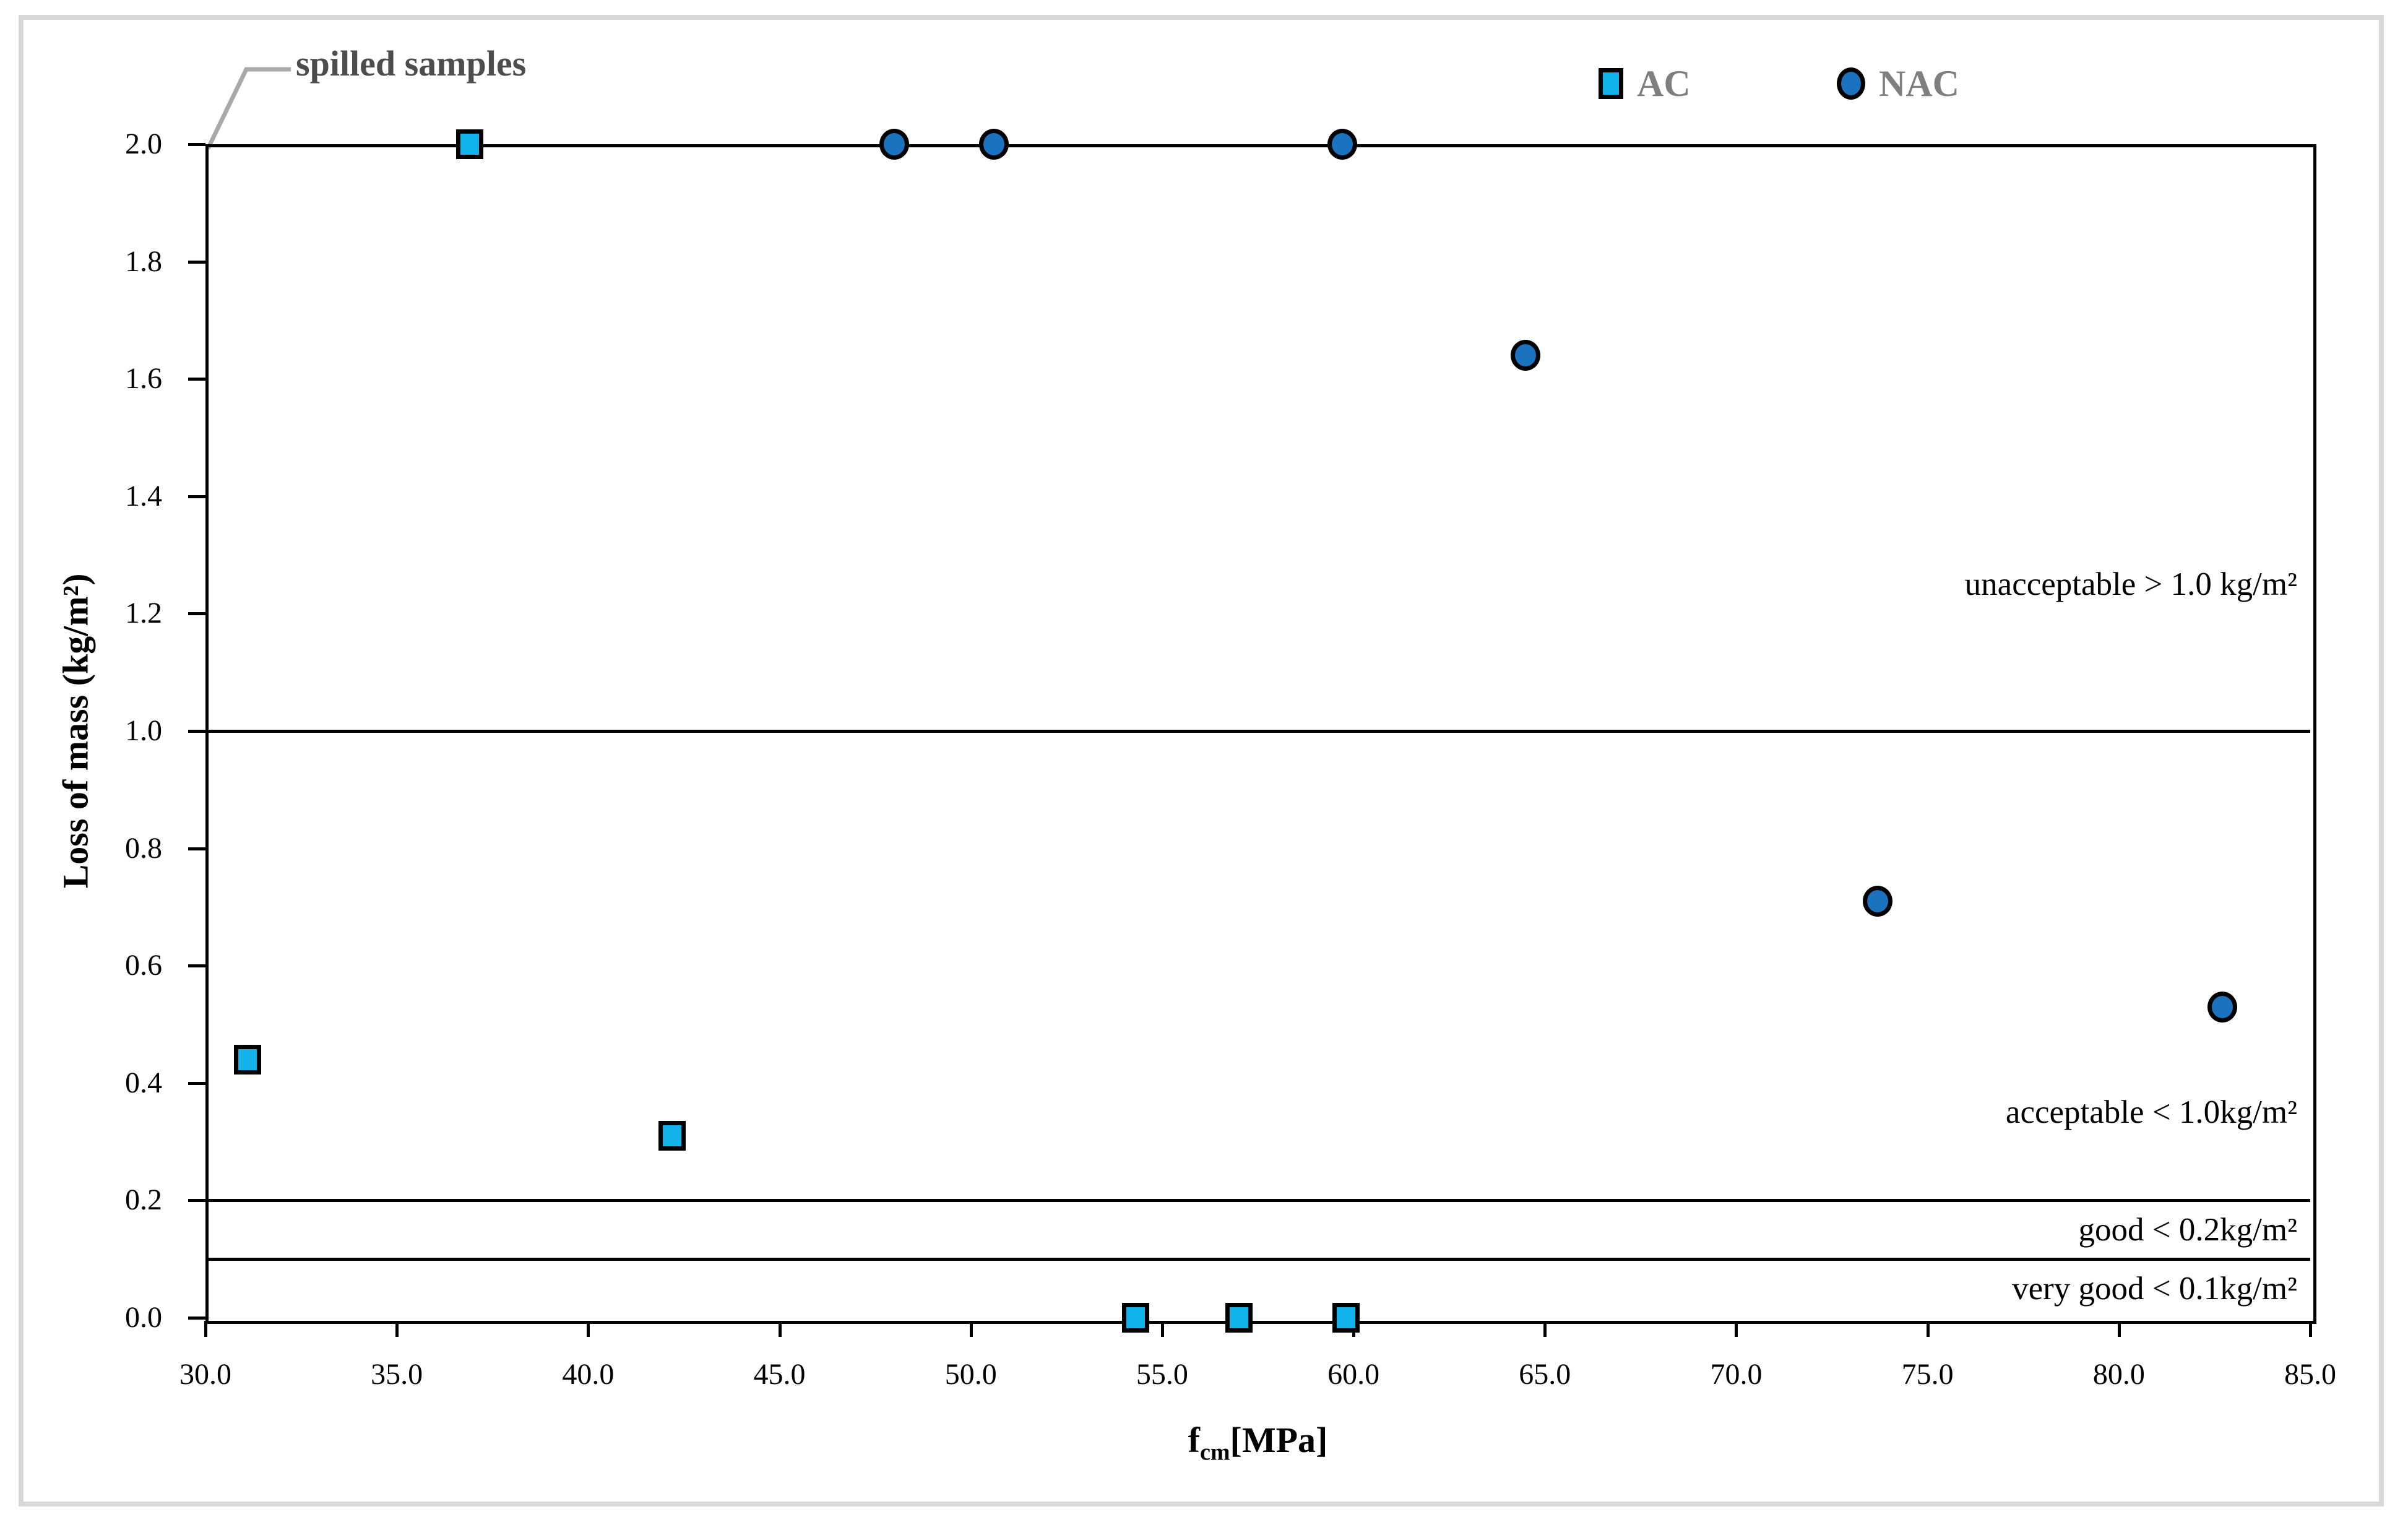 The width and height of the screenshot is (2408, 1522). I want to click on y-tick-label: 0.6, so click(143, 965).